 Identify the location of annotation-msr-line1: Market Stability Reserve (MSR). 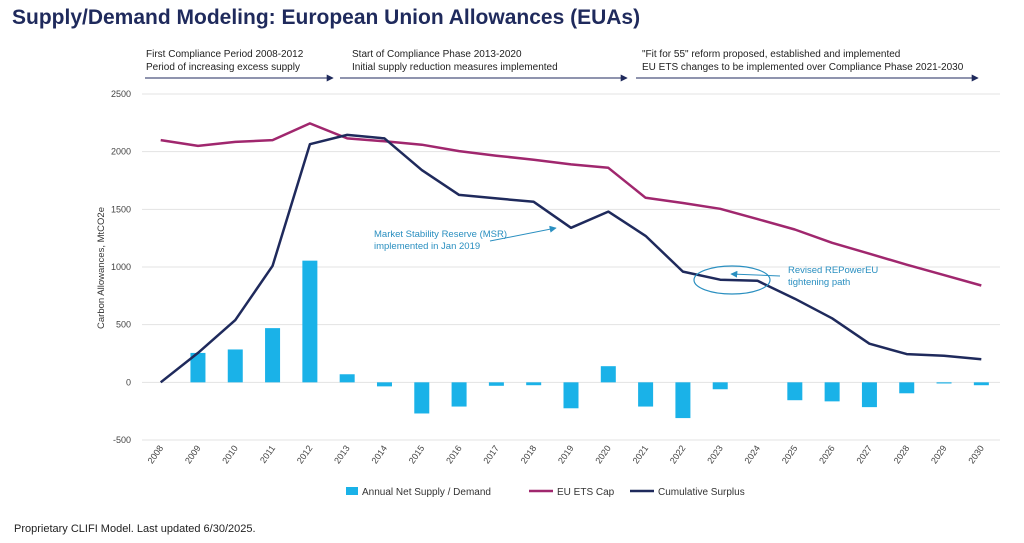
(440, 234).